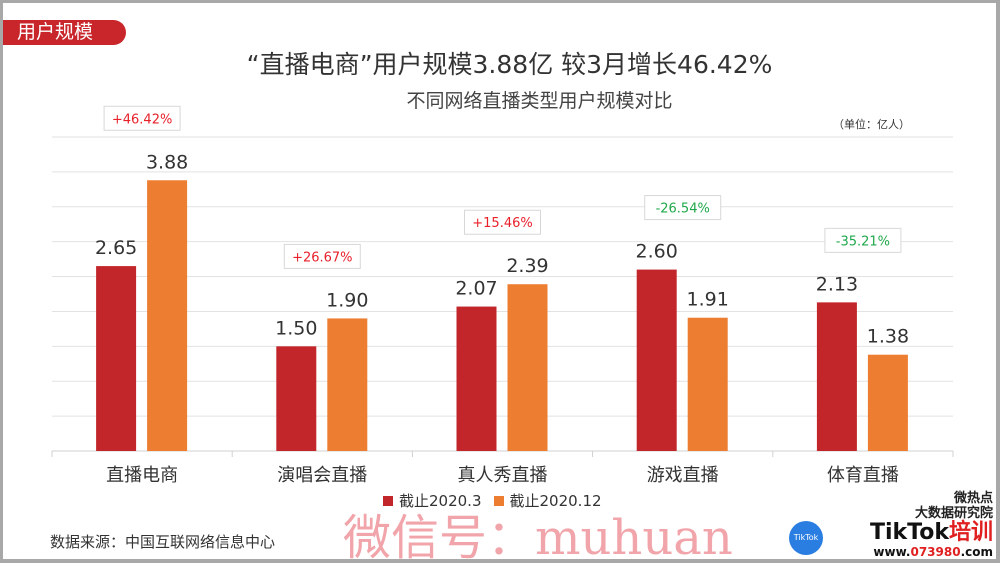 The image size is (1000, 566). I want to click on legend: 截止2020.3 截止2020.12, so click(492, 501).